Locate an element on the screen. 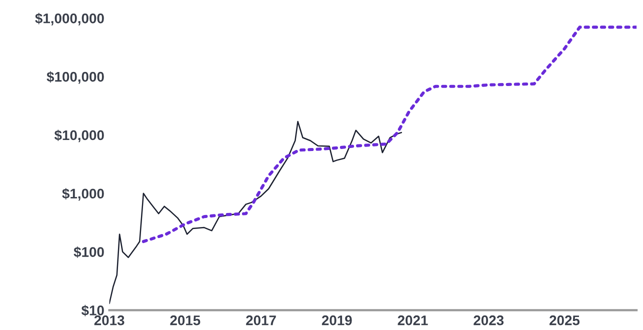  x-tick-label: 2013 is located at coordinates (109, 320).